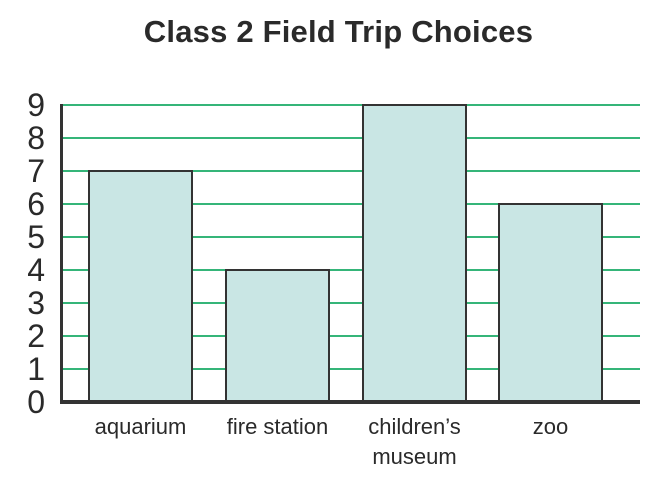 Image resolution: width=657 pixels, height=482 pixels. I want to click on y-tick-label-1: 1, so click(36, 369).